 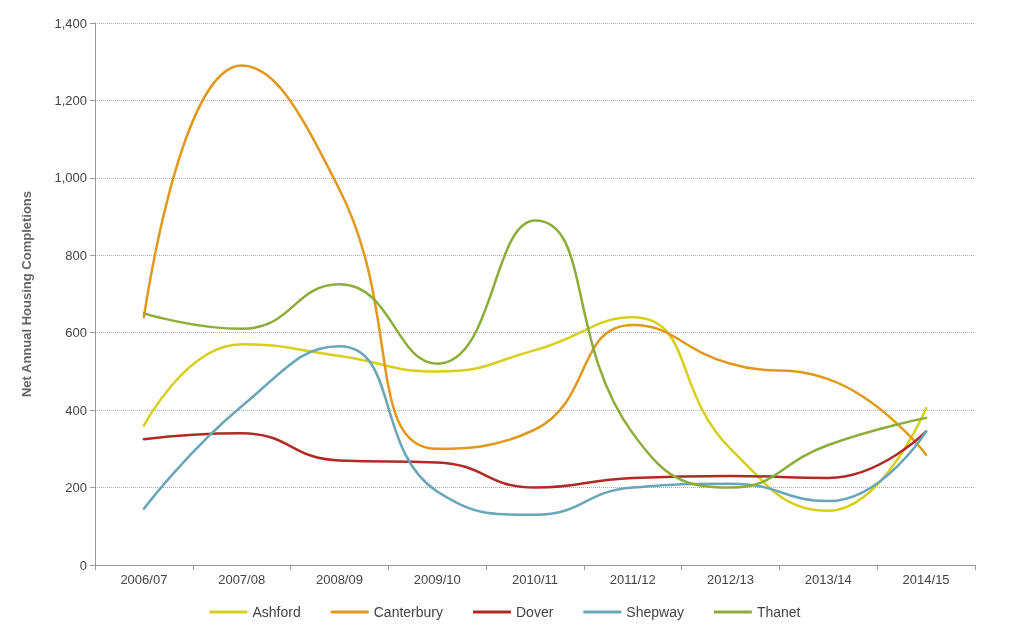 I want to click on line-series, so click(x=535, y=459).